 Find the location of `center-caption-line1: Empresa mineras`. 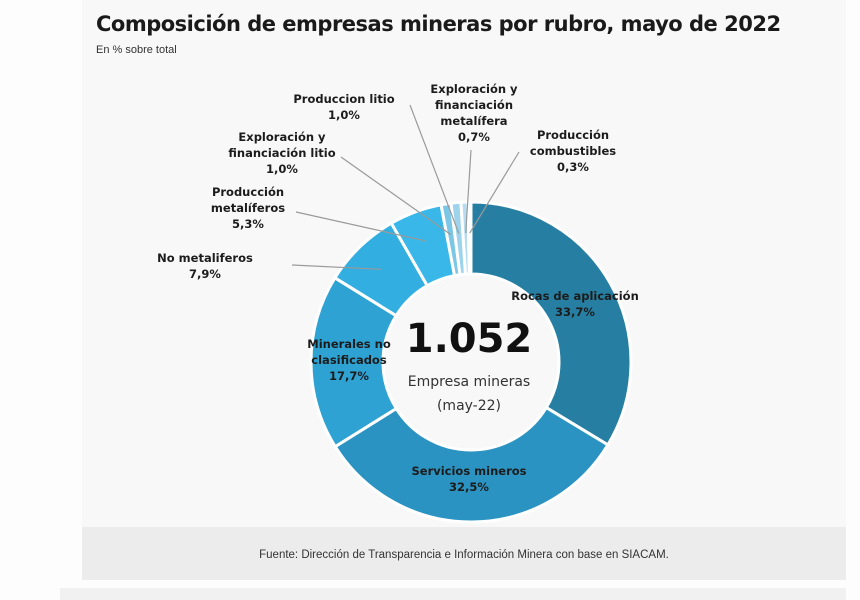

center-caption-line1: Empresa mineras is located at coordinates (469, 382).